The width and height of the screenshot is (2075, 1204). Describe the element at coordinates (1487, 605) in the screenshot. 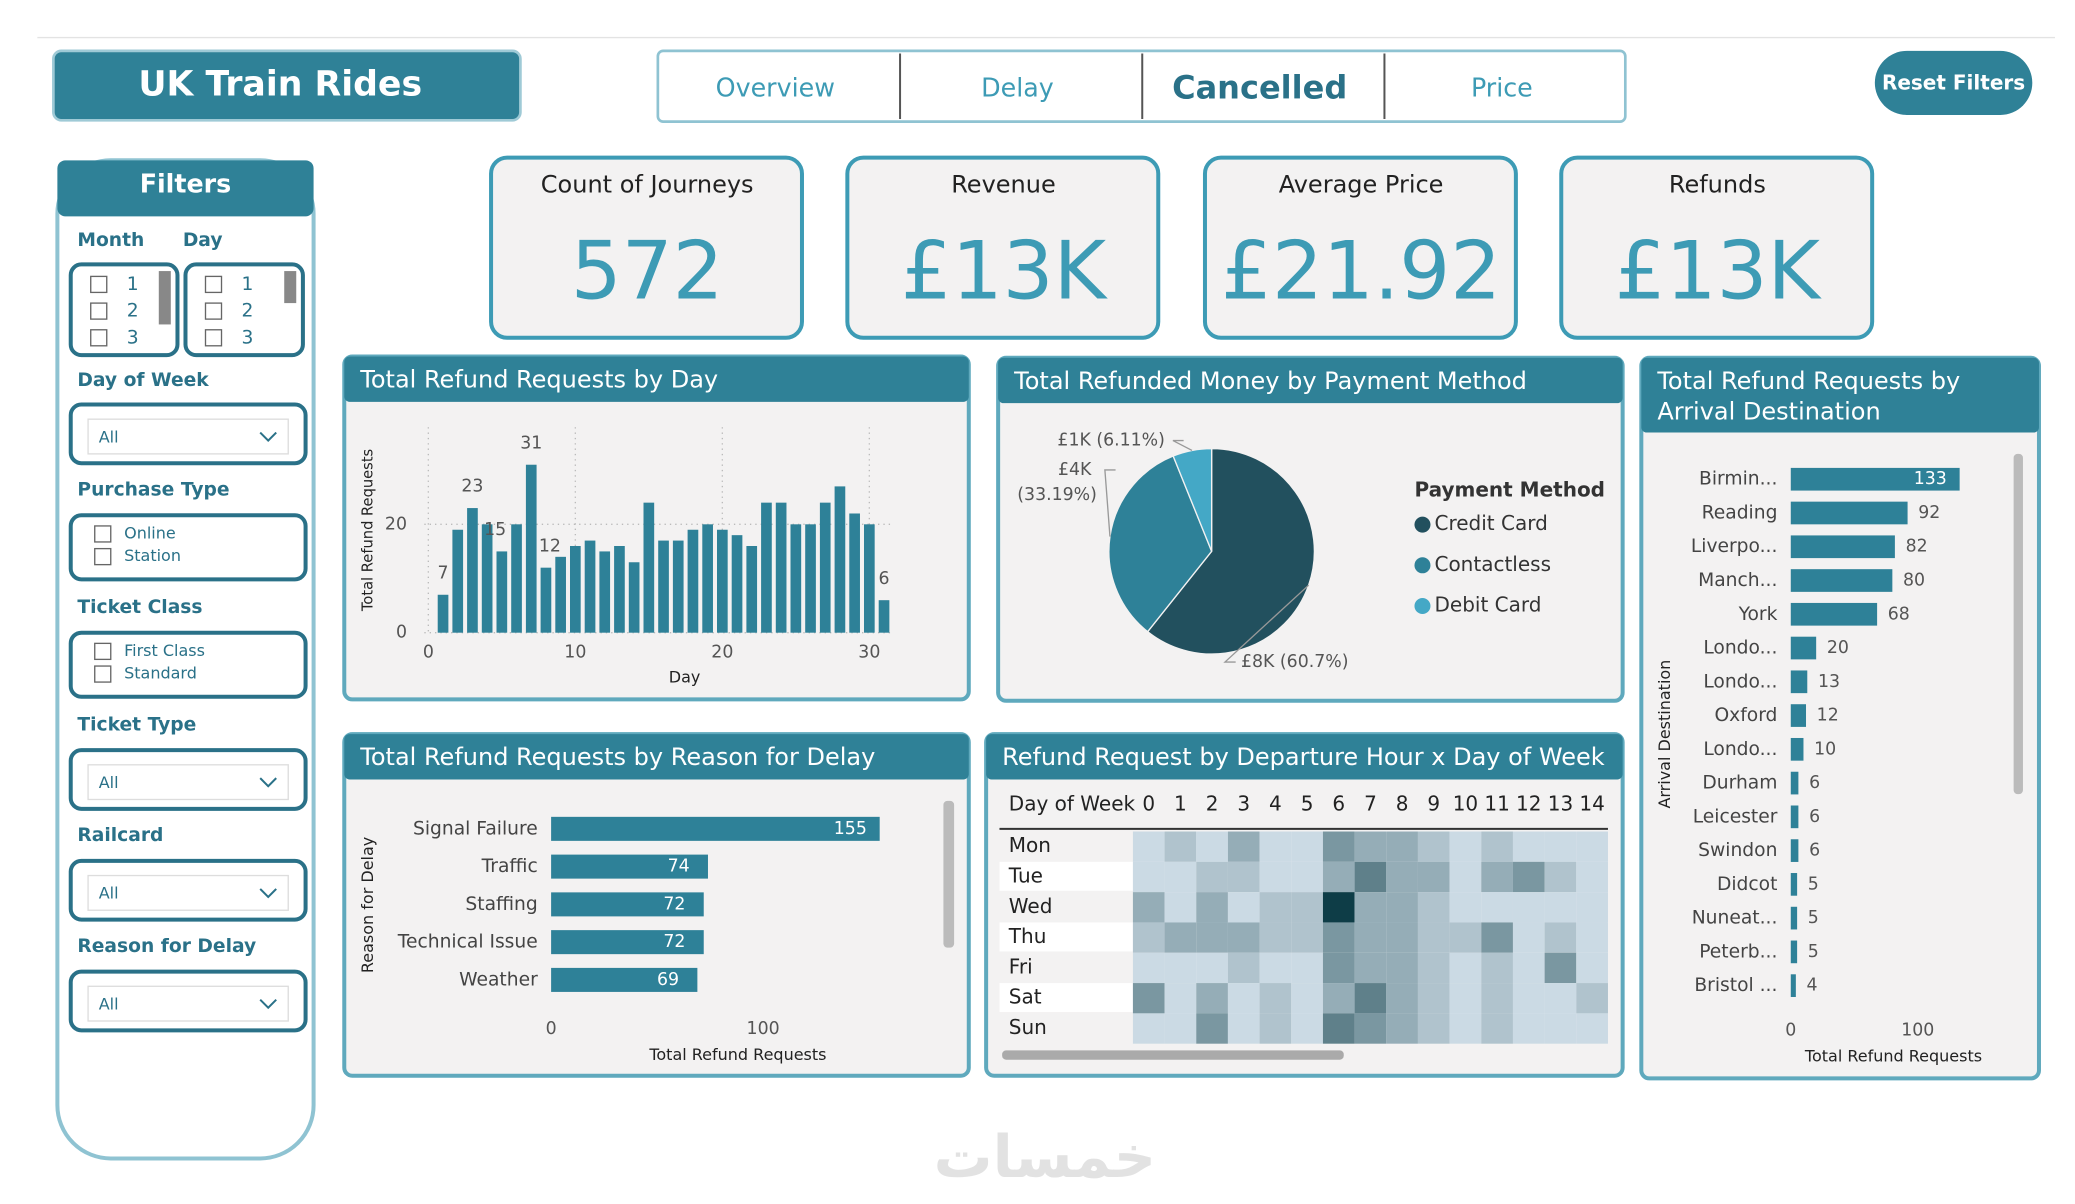

I see `legend-label: Debit Card` at that location.